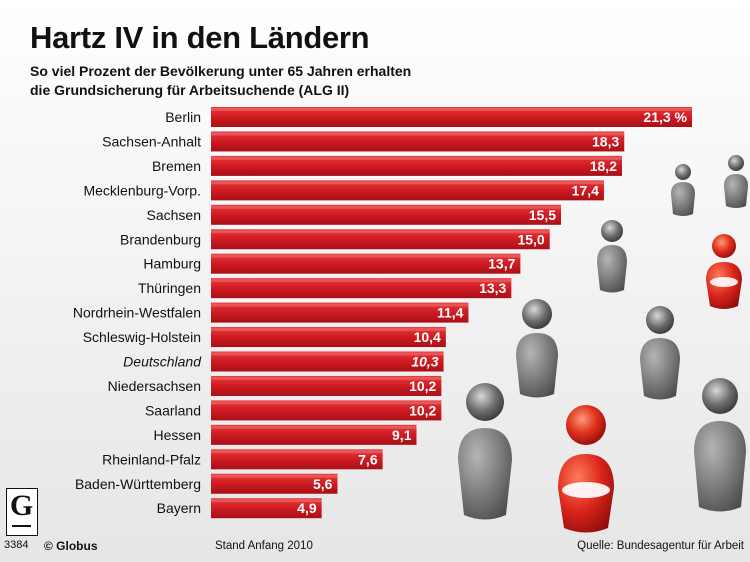 The image size is (750, 562). Describe the element at coordinates (137, 313) in the screenshot. I see `category-label: Nordrhein-Westfalen` at that location.